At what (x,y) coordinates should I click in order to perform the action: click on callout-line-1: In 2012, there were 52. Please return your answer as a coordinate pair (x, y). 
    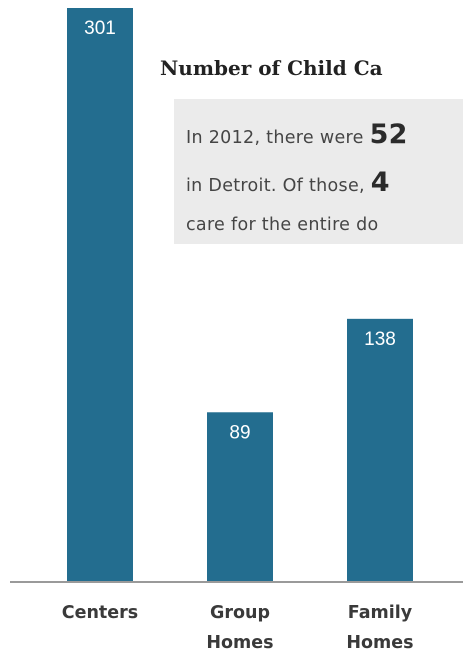
    Looking at the image, I should click on (297, 134).